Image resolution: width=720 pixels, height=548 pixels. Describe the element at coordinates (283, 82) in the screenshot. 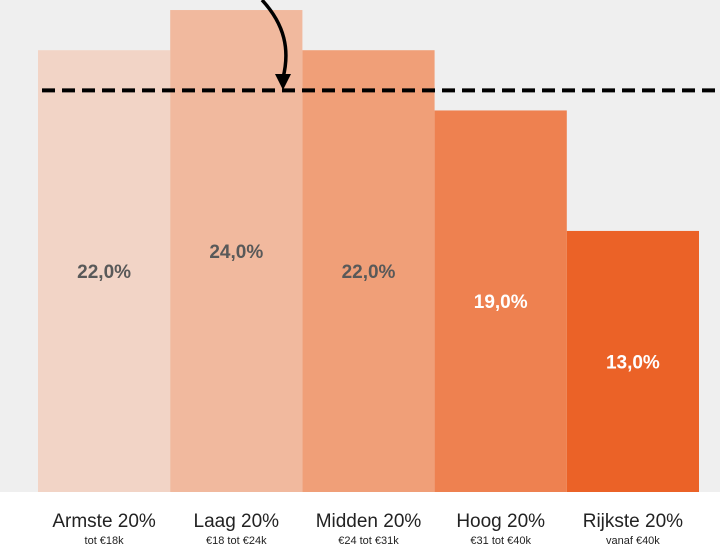

I see `arrow-head` at that location.